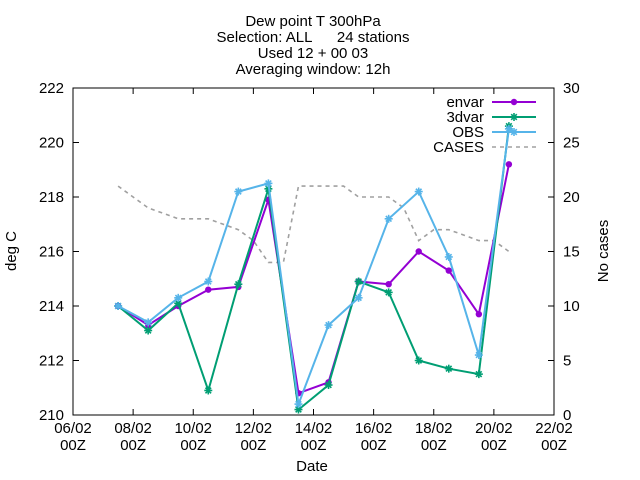 Image resolution: width=640 pixels, height=480 pixels. Describe the element at coordinates (11, 251) in the screenshot. I see `y-axis-label: deg C` at that location.